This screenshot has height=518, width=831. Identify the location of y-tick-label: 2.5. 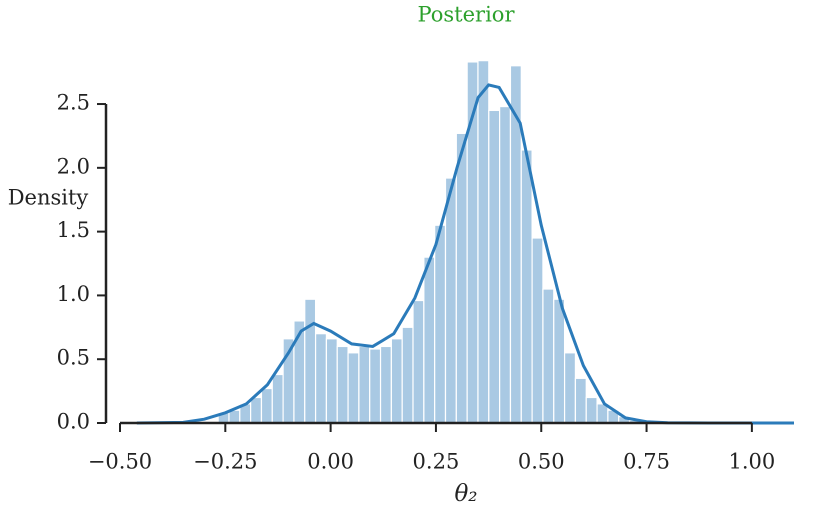
(73, 103).